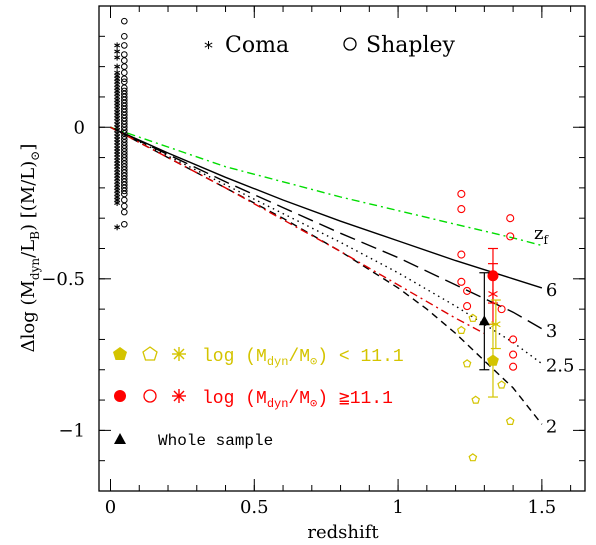 This screenshot has width=596, height=545. I want to click on shapley-legend-symbol, so click(350, 44).